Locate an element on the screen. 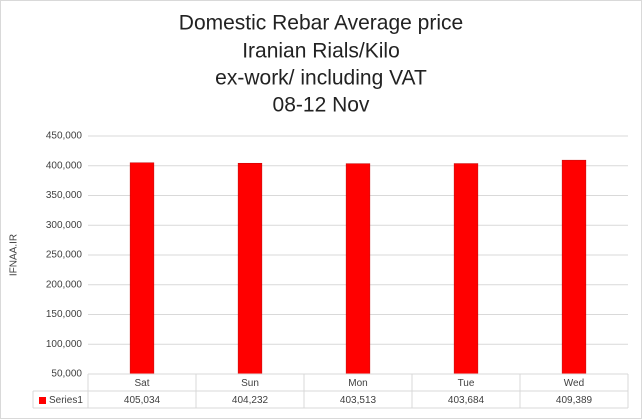 This screenshot has height=419, width=642. chart-title: 08-12 Nov is located at coordinates (321, 105).